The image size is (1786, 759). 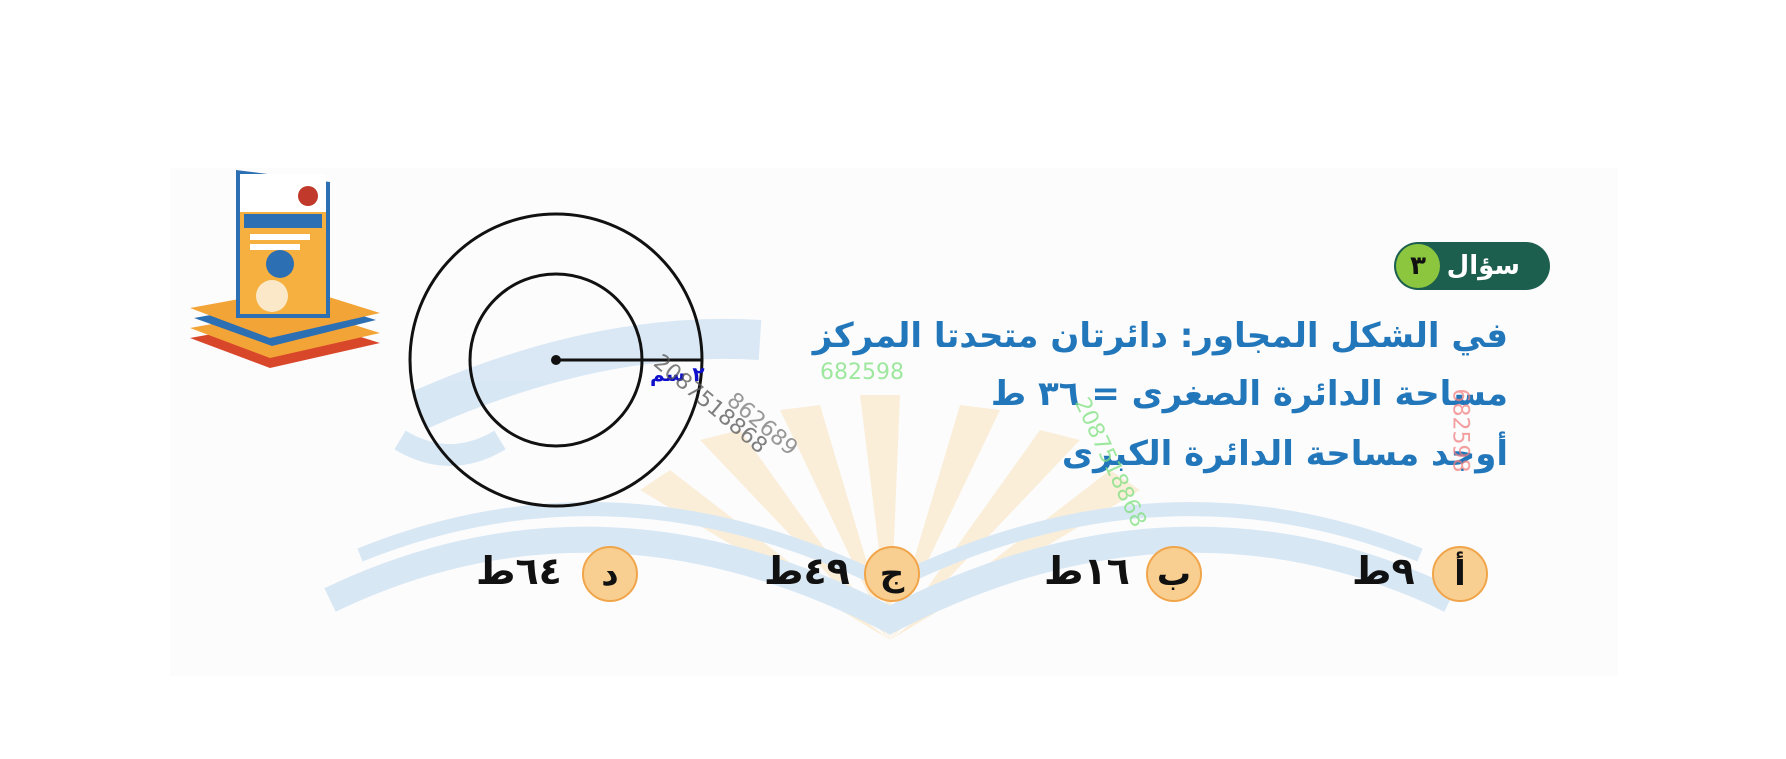 What do you see at coordinates (1249, 394) in the screenshot?
I see `question-line-2: مساحة الدائرة الصغرى = ٣٦ ط` at bounding box center [1249, 394].